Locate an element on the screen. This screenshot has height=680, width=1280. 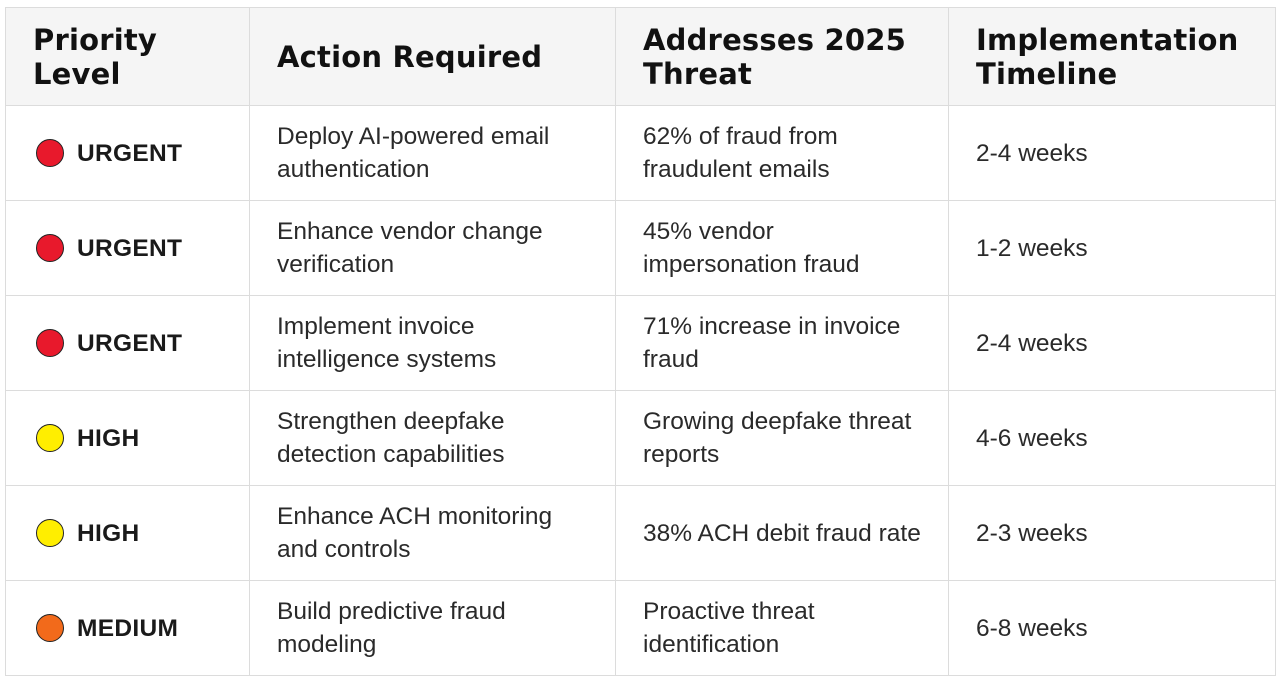
threat-cell: 62% of fraud from fraudulent emails is located at coordinates (782, 153).